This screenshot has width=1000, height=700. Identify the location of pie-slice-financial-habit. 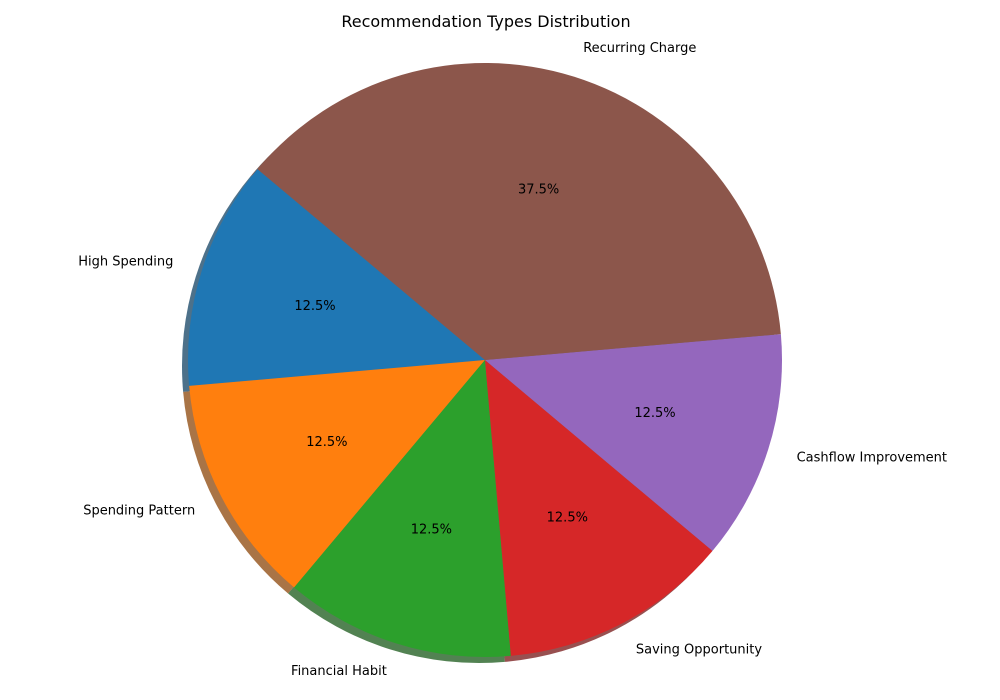
(402, 509).